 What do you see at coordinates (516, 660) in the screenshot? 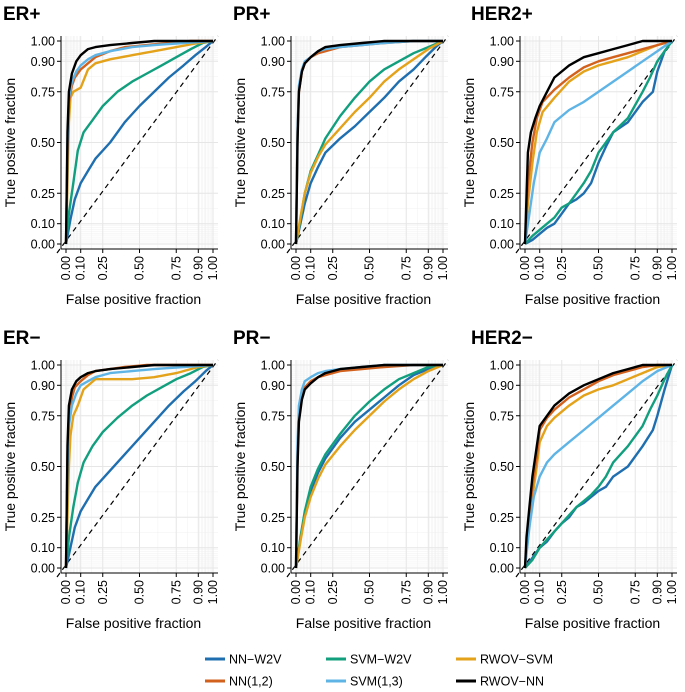
I see `legend-label: RWOV−SVM` at bounding box center [516, 660].